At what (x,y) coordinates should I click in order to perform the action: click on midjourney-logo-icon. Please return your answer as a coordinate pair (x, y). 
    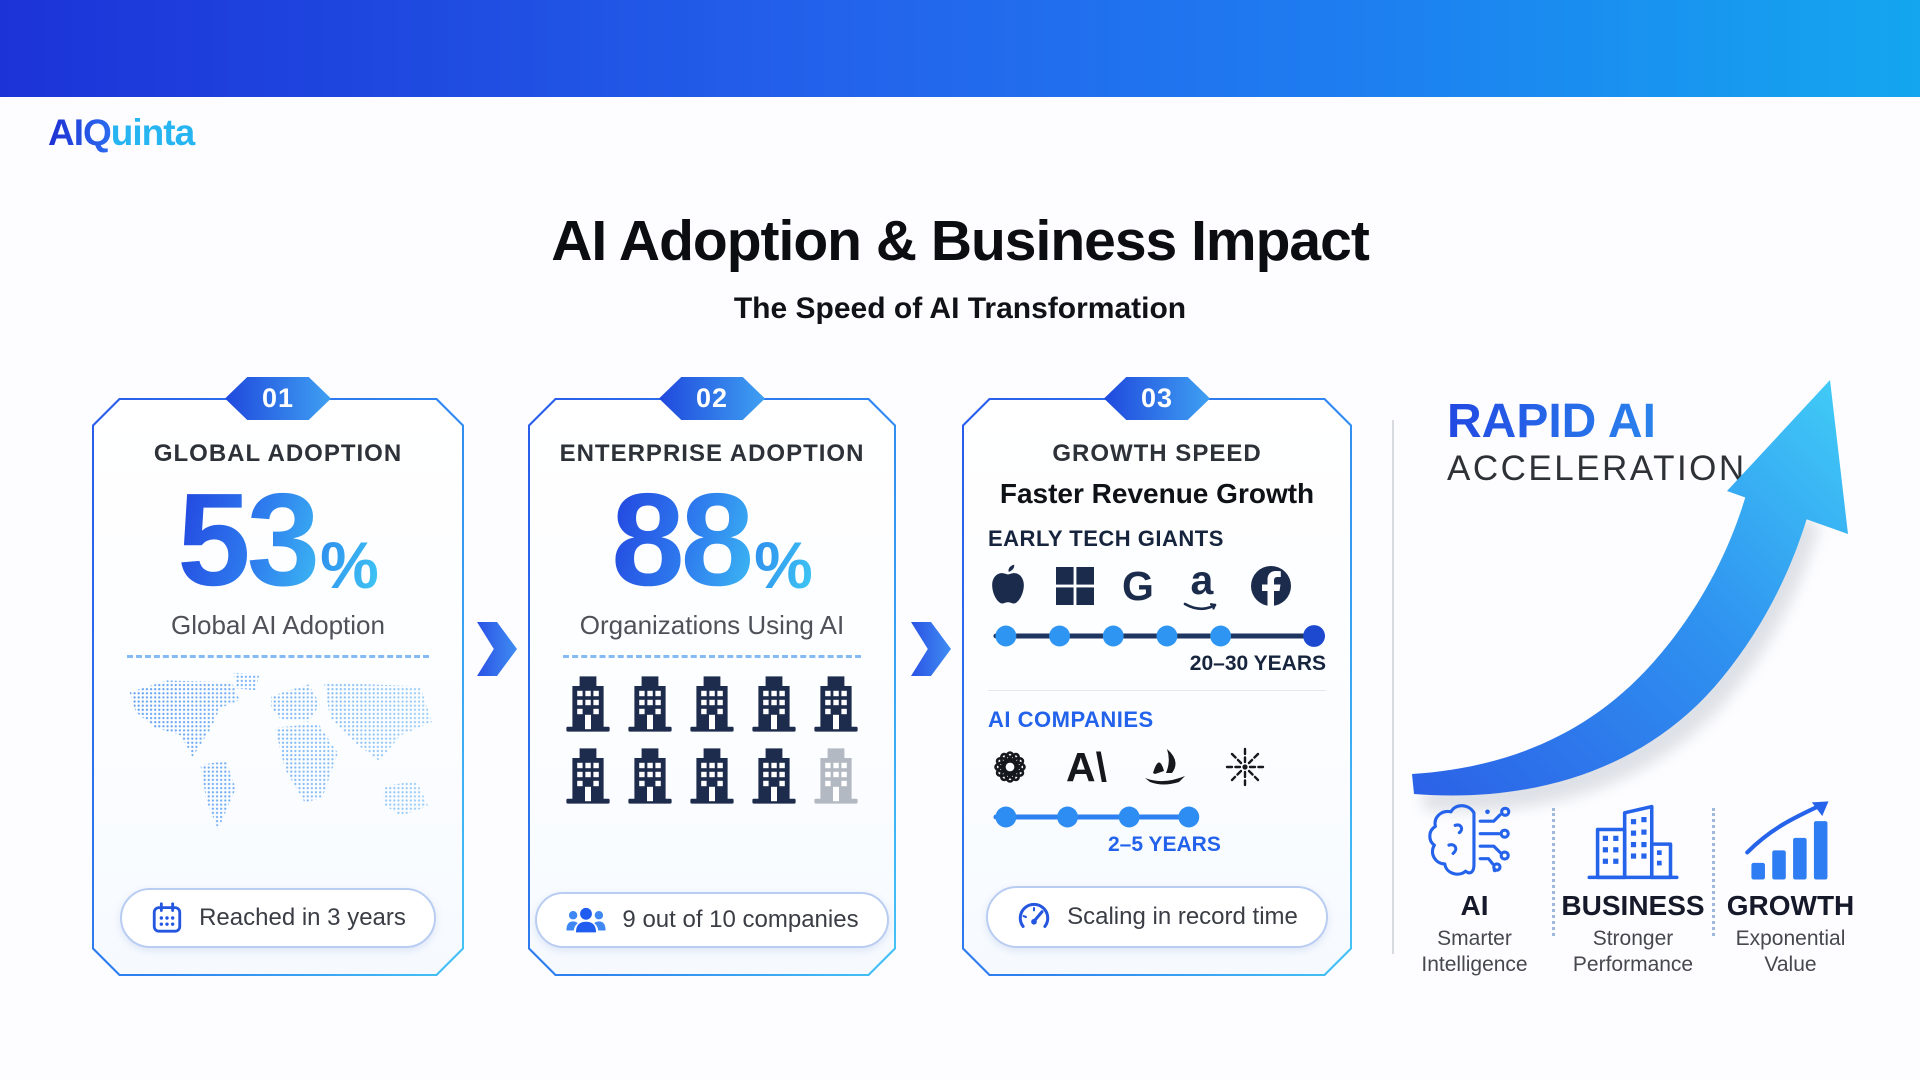
    Looking at the image, I should click on (1165, 767).